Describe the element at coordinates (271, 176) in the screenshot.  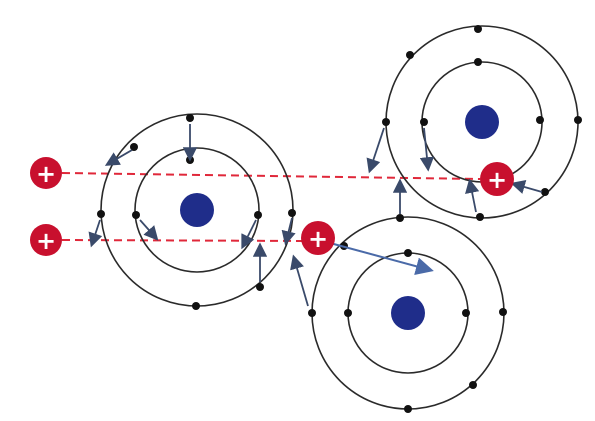
I see `upper-ion-path` at that location.